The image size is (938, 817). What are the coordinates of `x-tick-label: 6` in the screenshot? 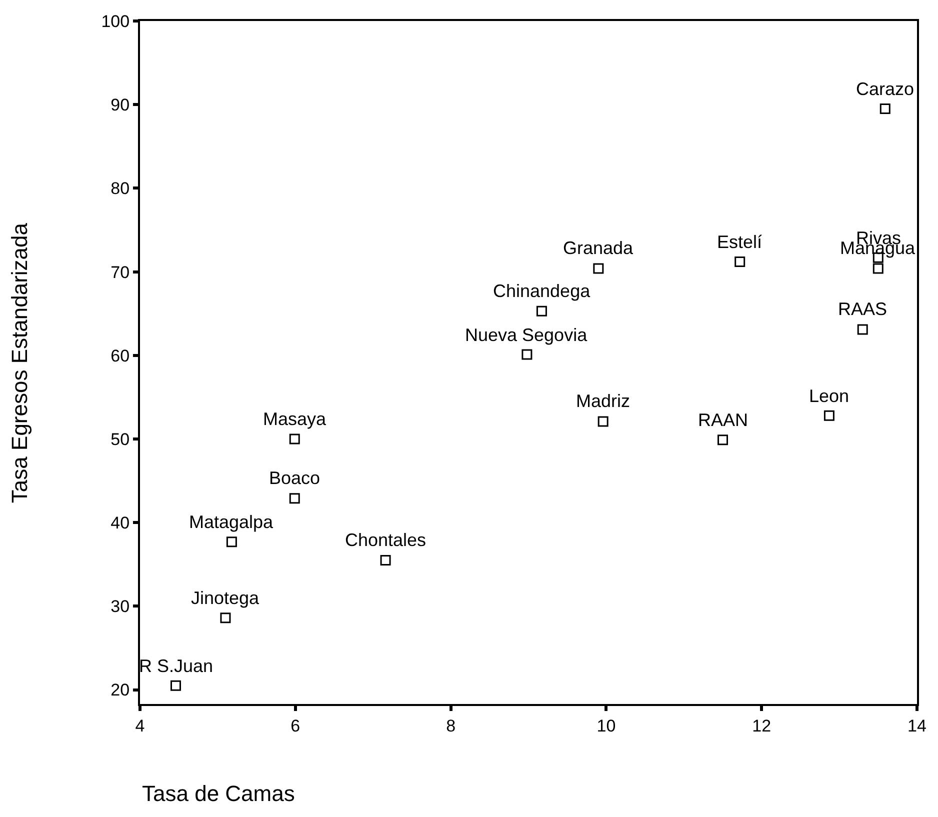 It's located at (295, 726).